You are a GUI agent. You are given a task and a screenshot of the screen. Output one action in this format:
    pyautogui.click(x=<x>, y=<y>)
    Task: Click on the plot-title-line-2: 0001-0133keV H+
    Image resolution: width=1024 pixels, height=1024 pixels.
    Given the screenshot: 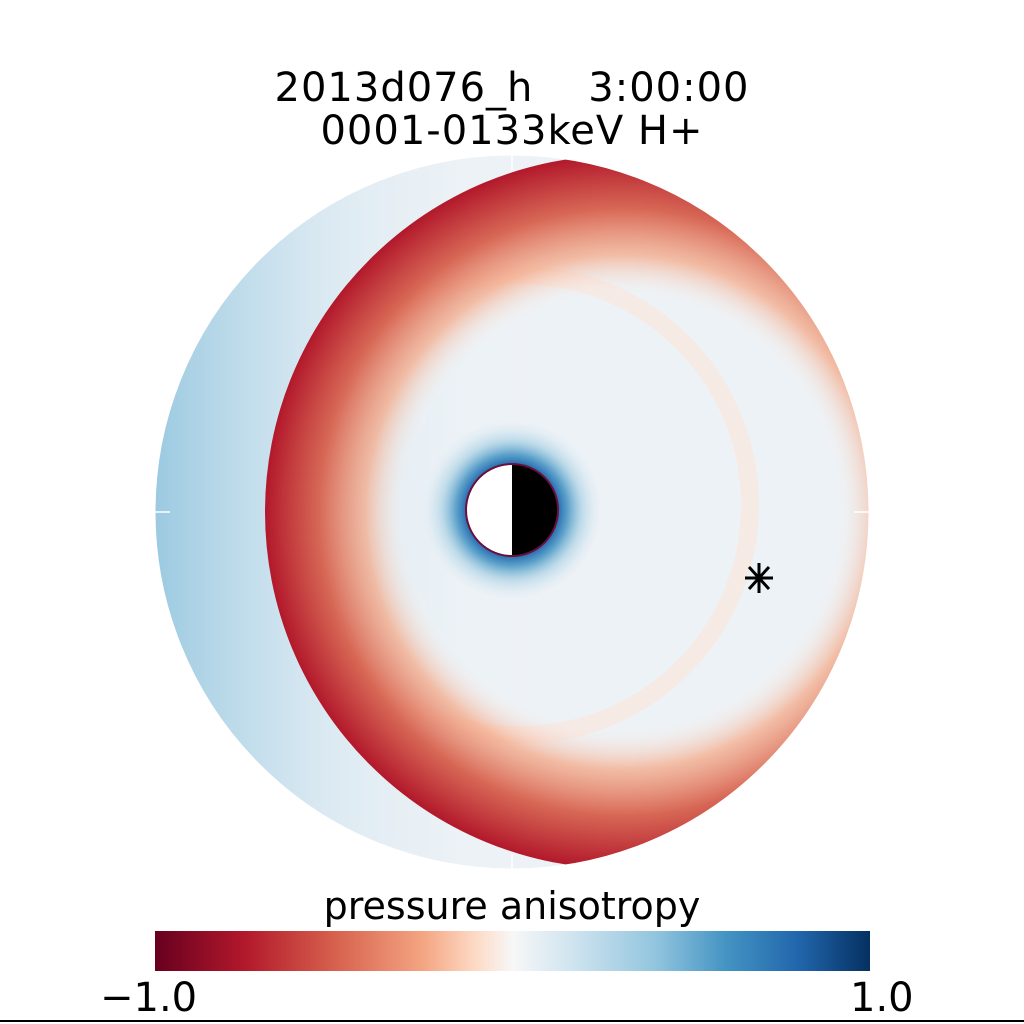 What is the action you would take?
    pyautogui.click(x=512, y=131)
    